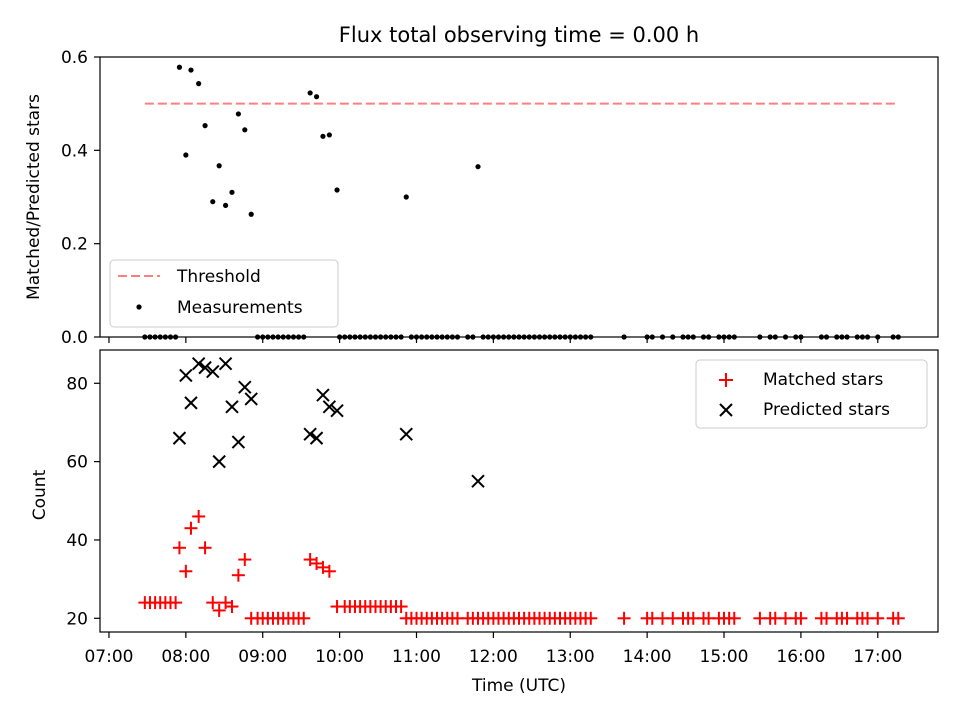  Describe the element at coordinates (108, 657) in the screenshot. I see `x-tick-label: 07:00` at that location.